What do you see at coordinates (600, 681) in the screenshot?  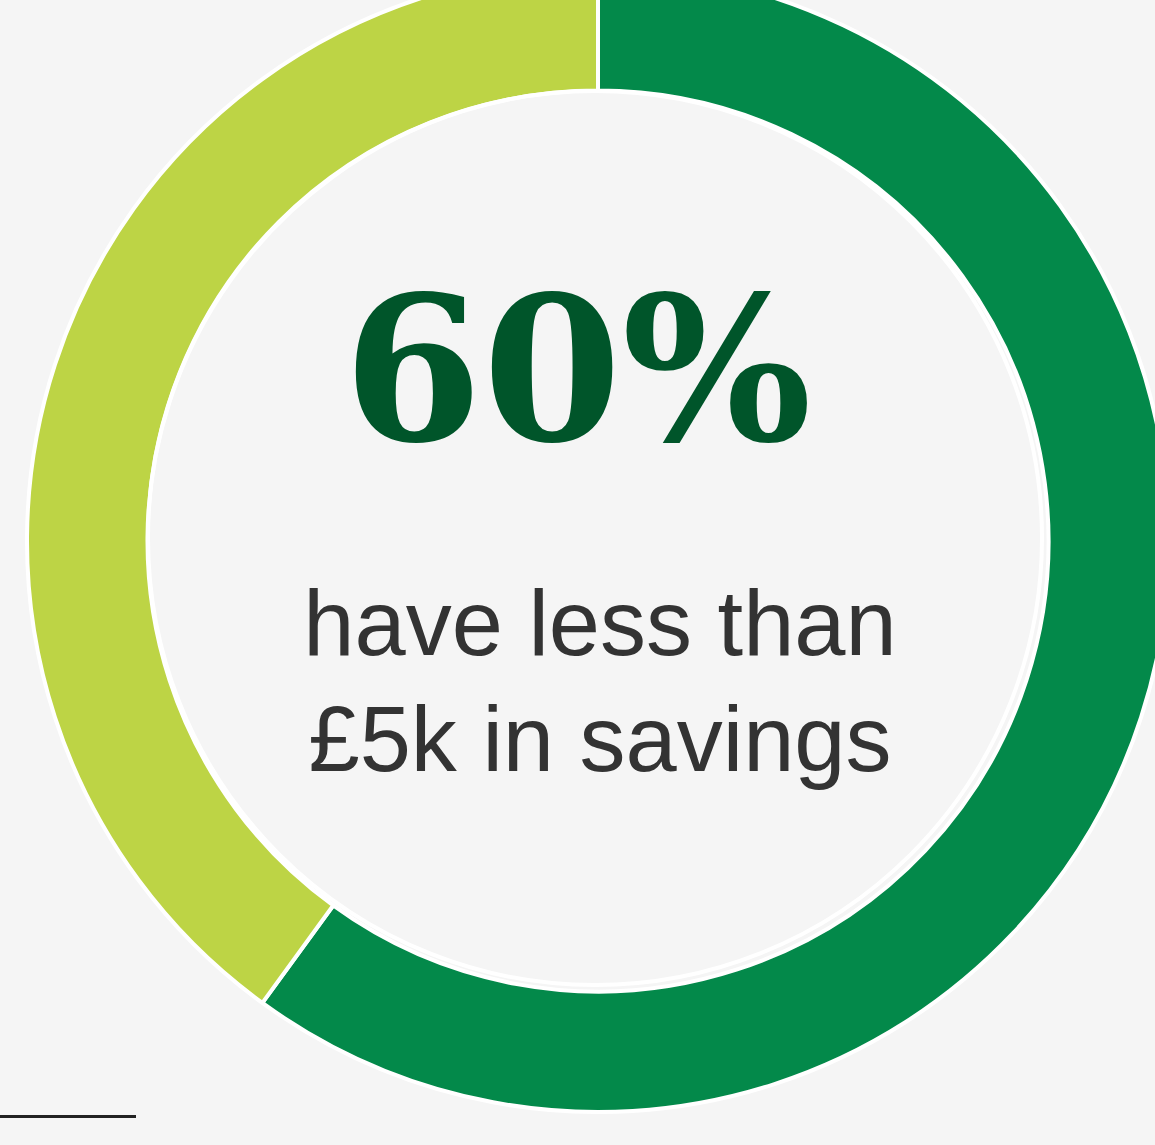 I see `text: have less than £5k in savings` at bounding box center [600, 681].